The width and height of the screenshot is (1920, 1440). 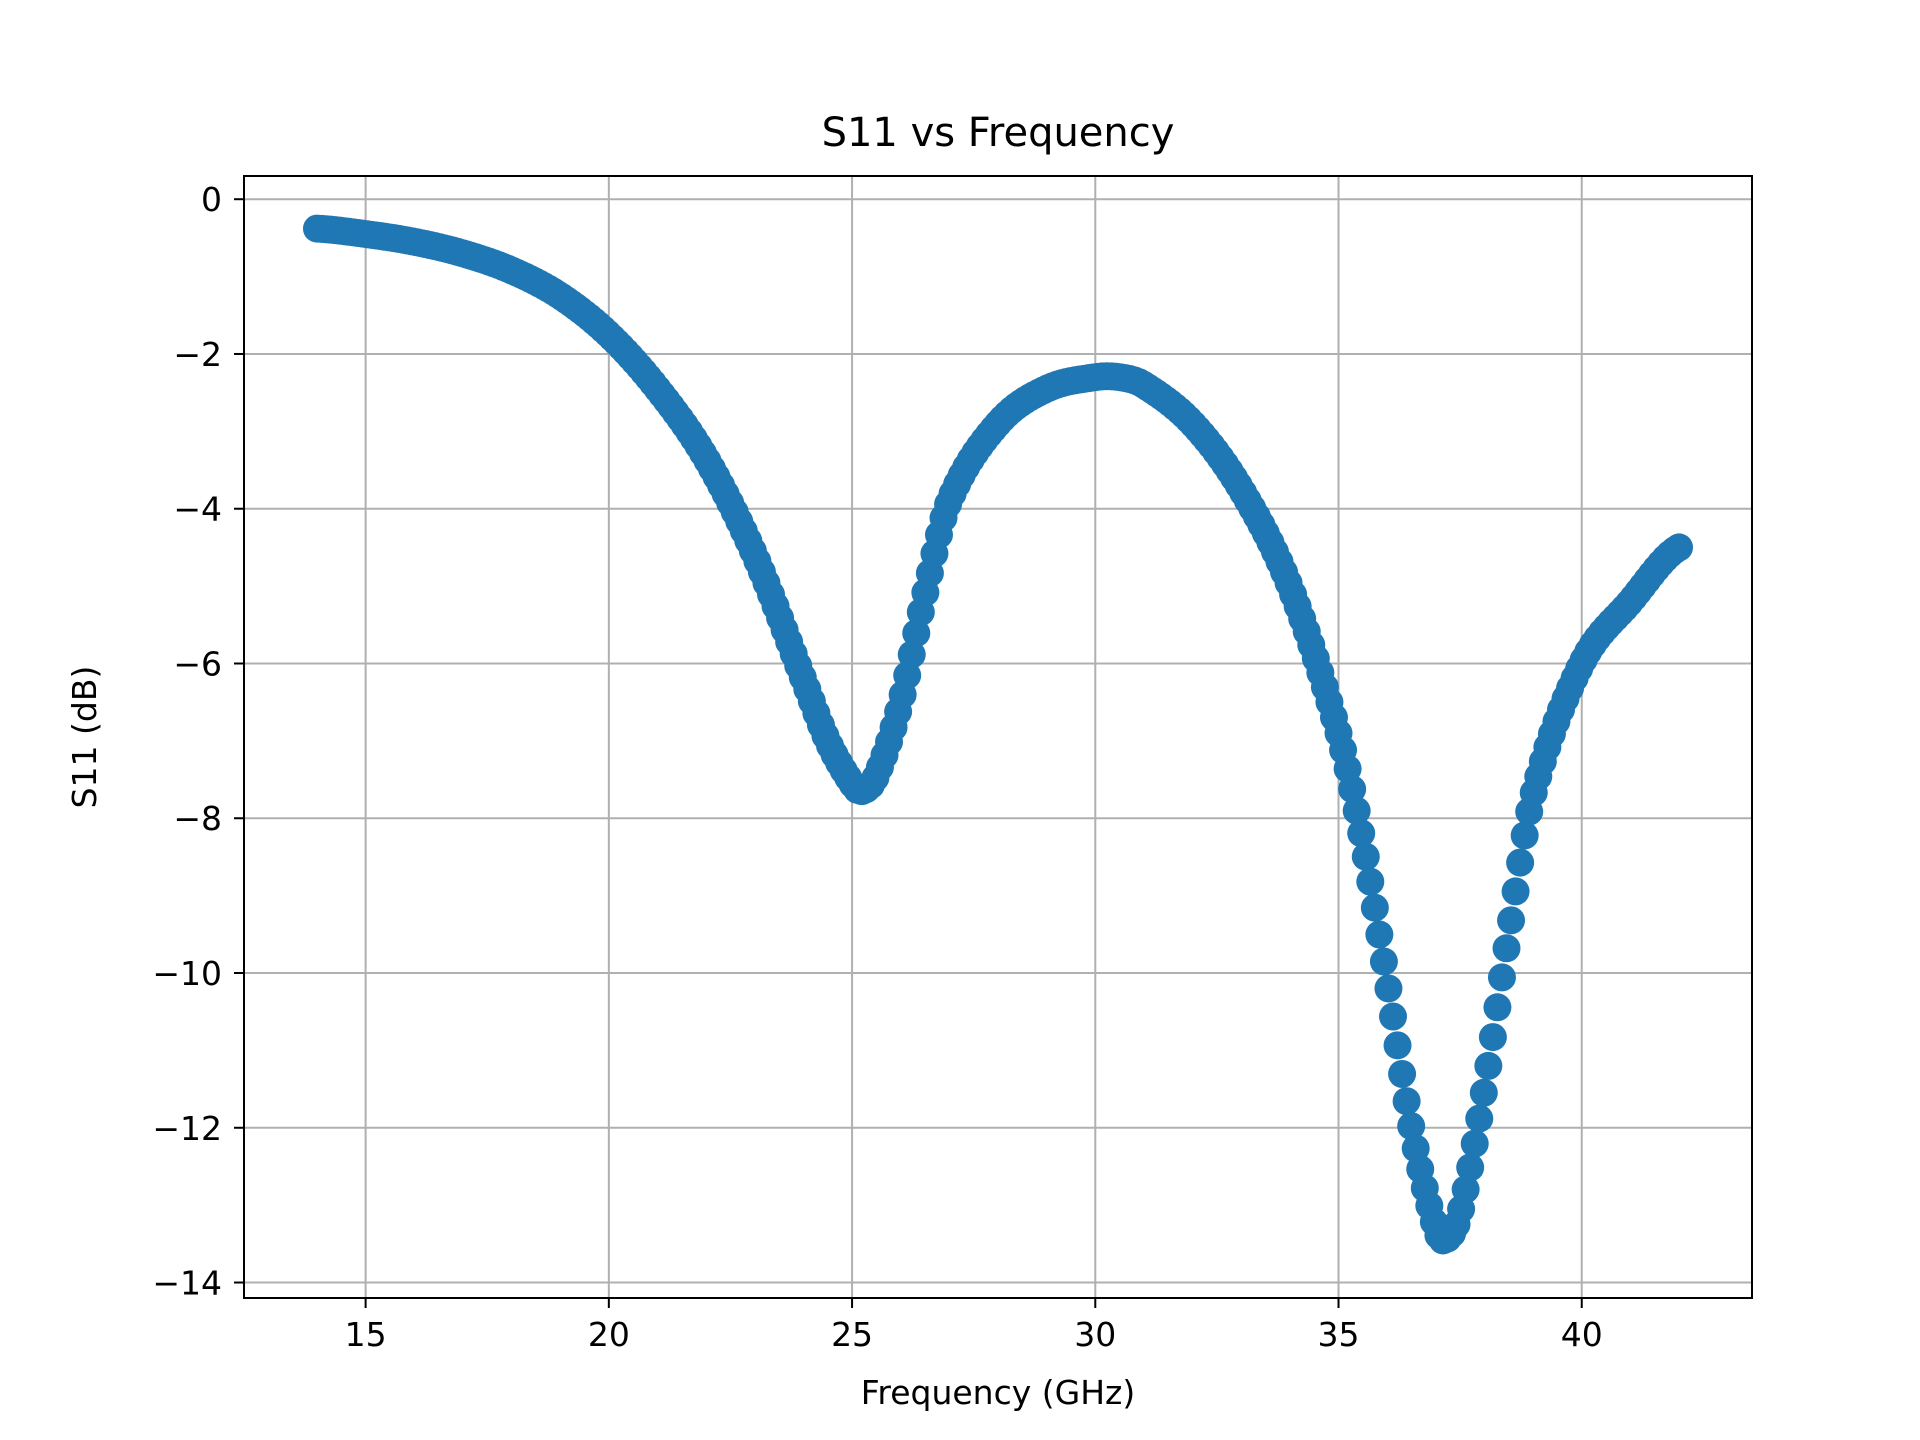 What do you see at coordinates (366, 1334) in the screenshot?
I see `x-tick-label: 15` at bounding box center [366, 1334].